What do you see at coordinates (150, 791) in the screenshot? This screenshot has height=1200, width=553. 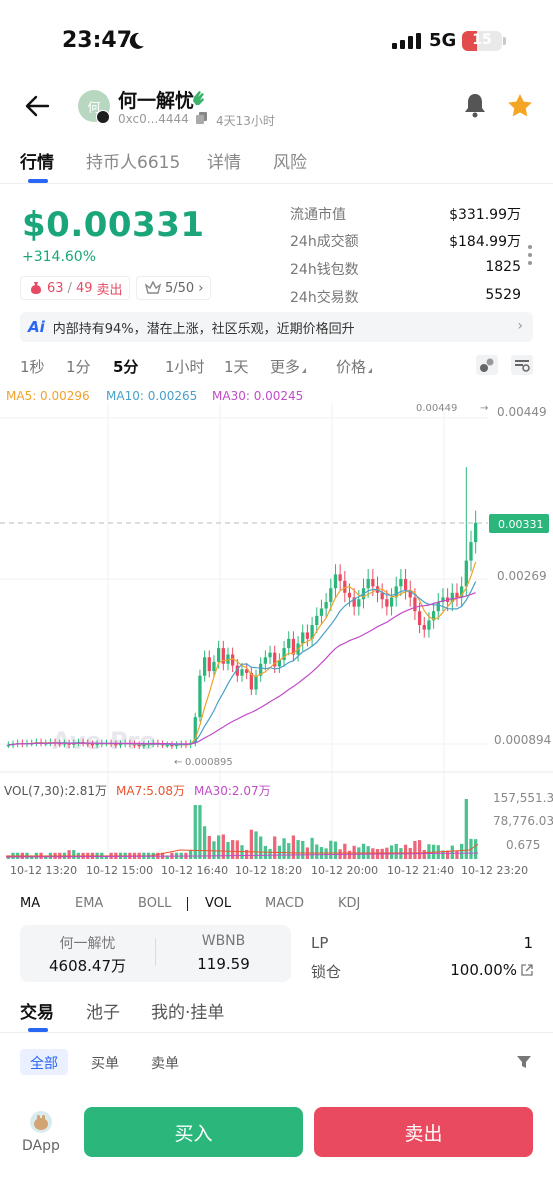 I see `vol-ma7-legend: MA7:5.08万` at bounding box center [150, 791].